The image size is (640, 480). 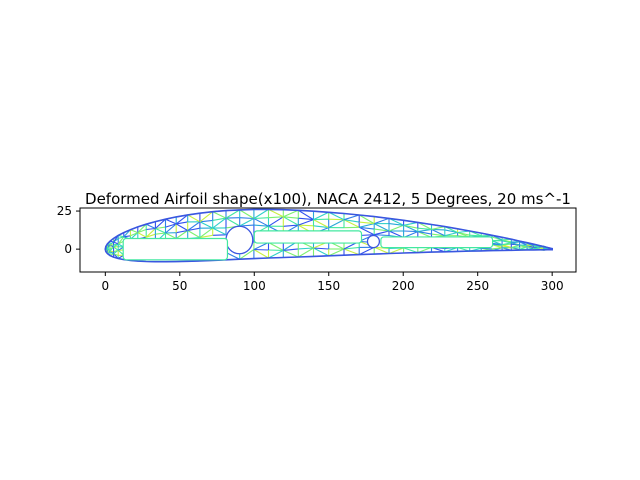 What do you see at coordinates (477, 286) in the screenshot?
I see `x-tick-label: 250` at bounding box center [477, 286].